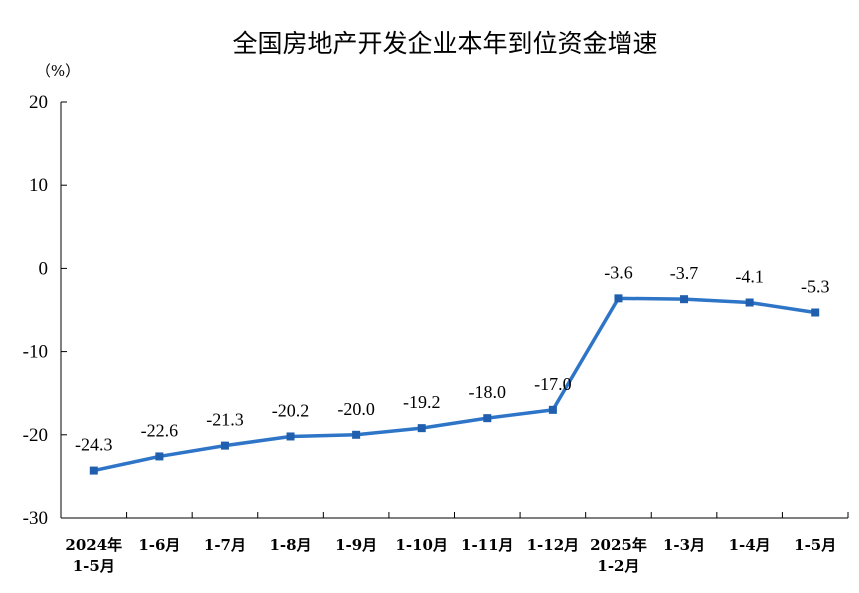 Image resolution: width=859 pixels, height=593 pixels. Describe the element at coordinates (553, 384) in the screenshot. I see `data-label: -17.0` at that location.